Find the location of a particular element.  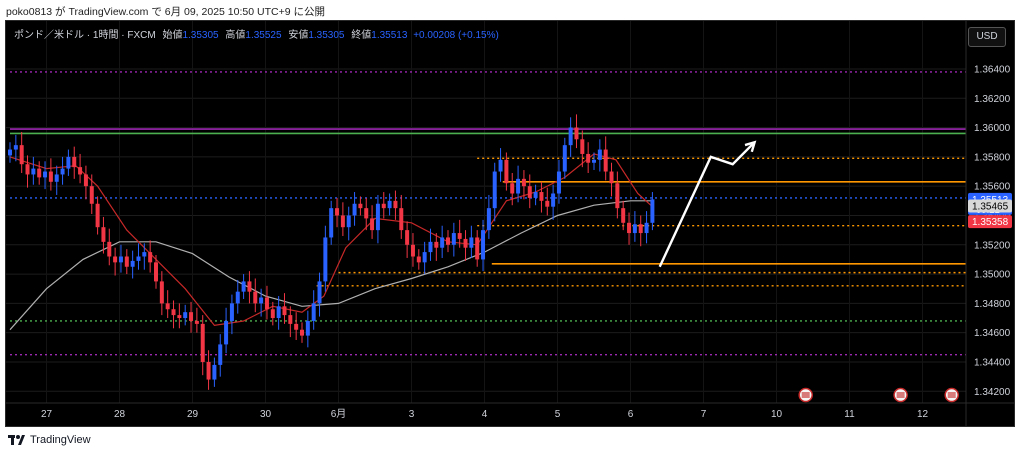

y-tick-label: 1.36000 is located at coordinates (992, 128).